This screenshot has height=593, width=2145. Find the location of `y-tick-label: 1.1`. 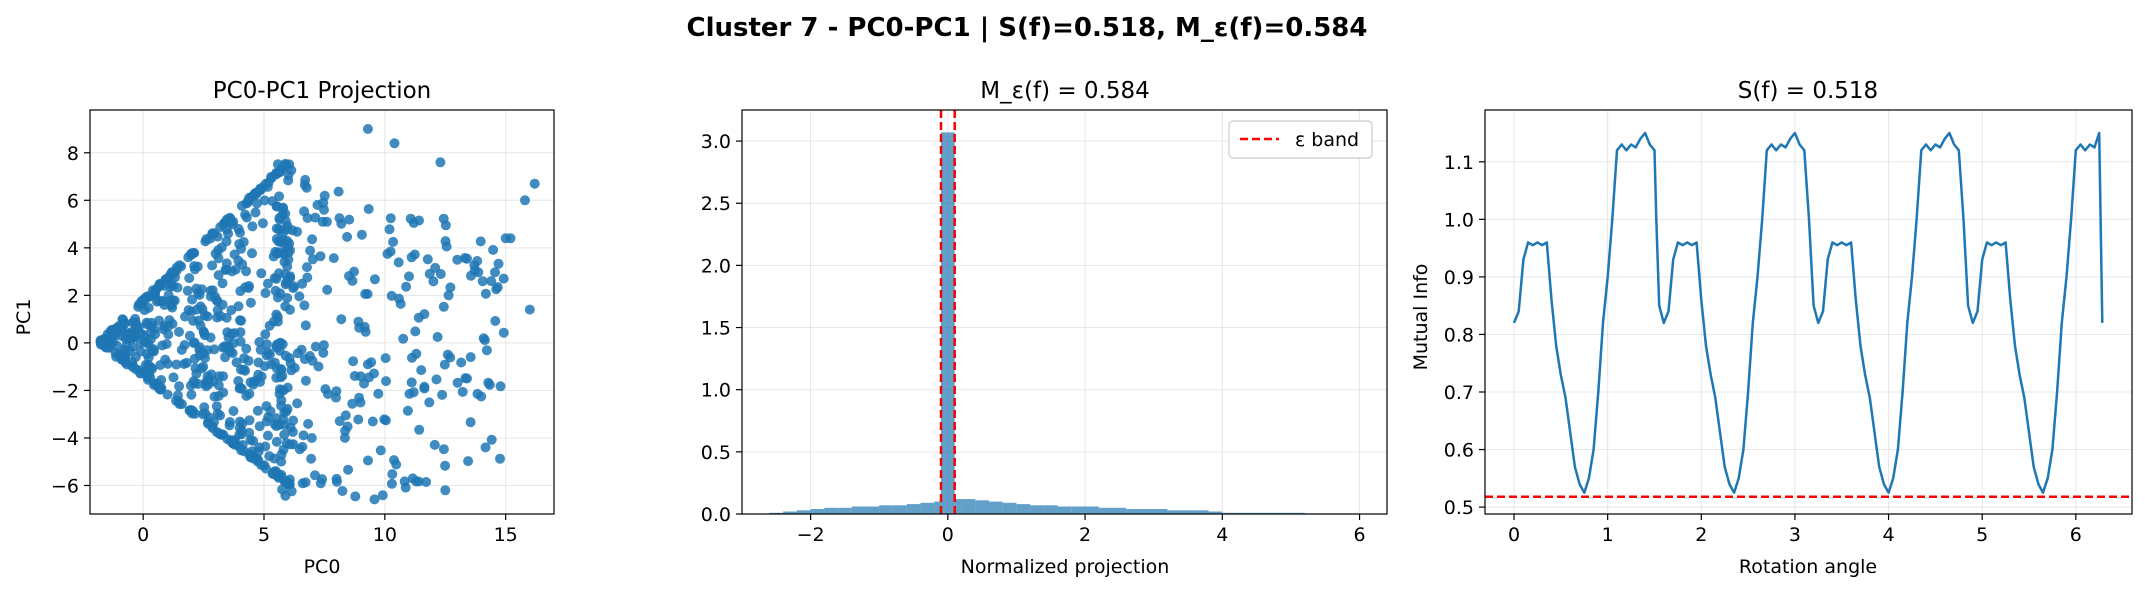

y-tick-label: 1.1 is located at coordinates (1459, 163).